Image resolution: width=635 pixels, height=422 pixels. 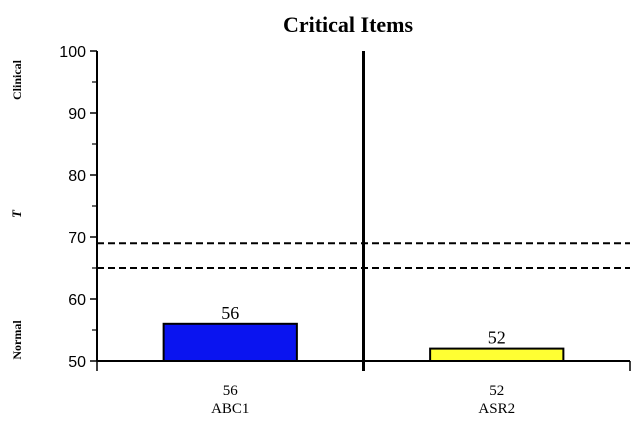 I want to click on y-tick-label: 50, so click(x=77, y=362).